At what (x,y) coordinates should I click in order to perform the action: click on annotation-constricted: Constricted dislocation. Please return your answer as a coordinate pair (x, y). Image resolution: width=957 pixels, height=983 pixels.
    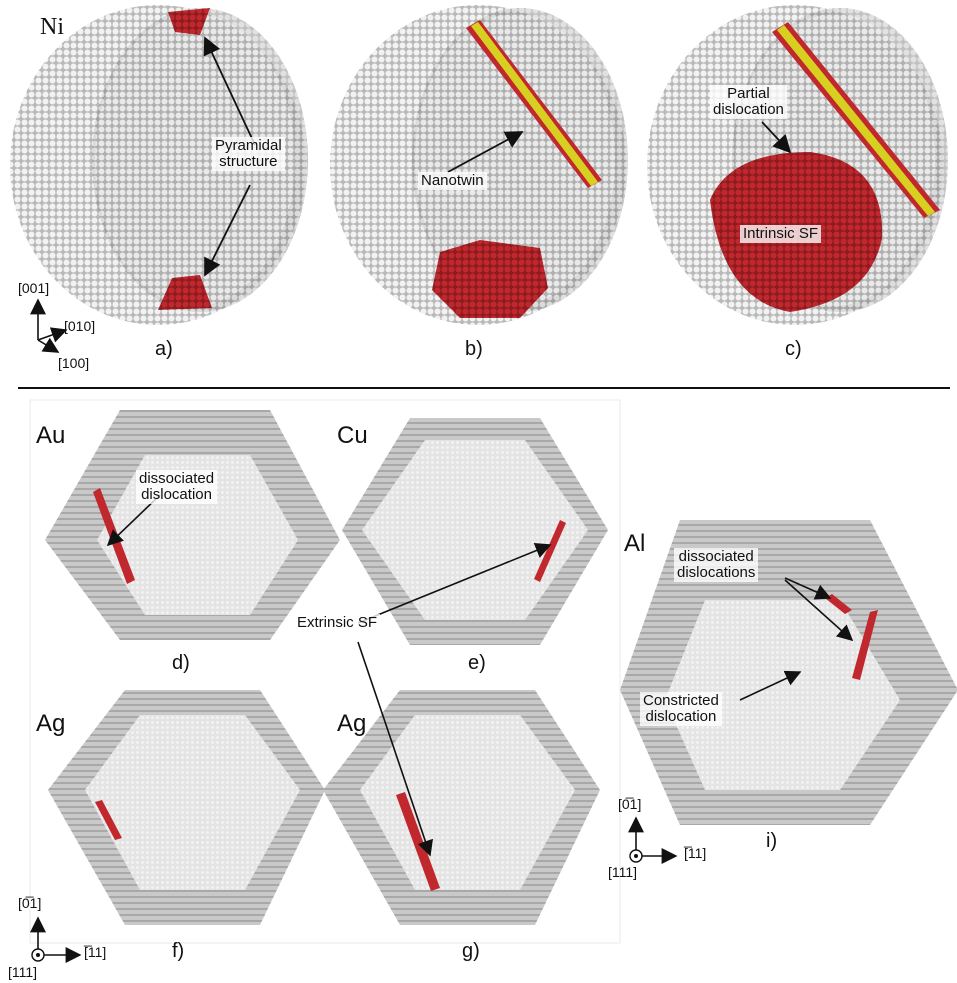
    Looking at the image, I should click on (681, 709).